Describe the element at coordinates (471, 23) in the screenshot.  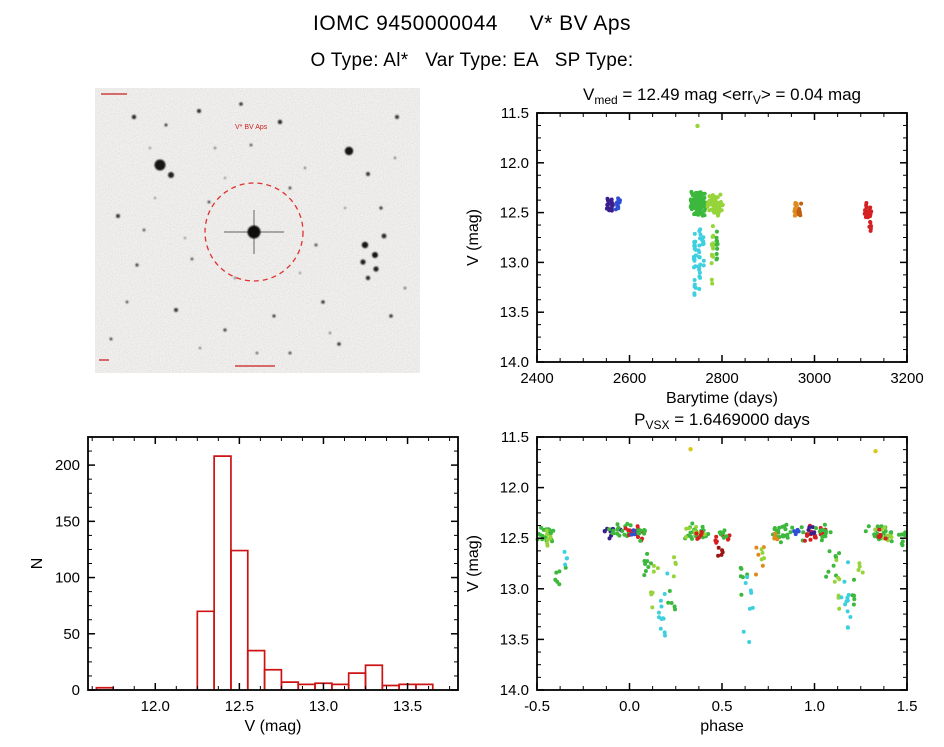
I see `page-title: IOMC 9450000044 V* BV Aps` at that location.